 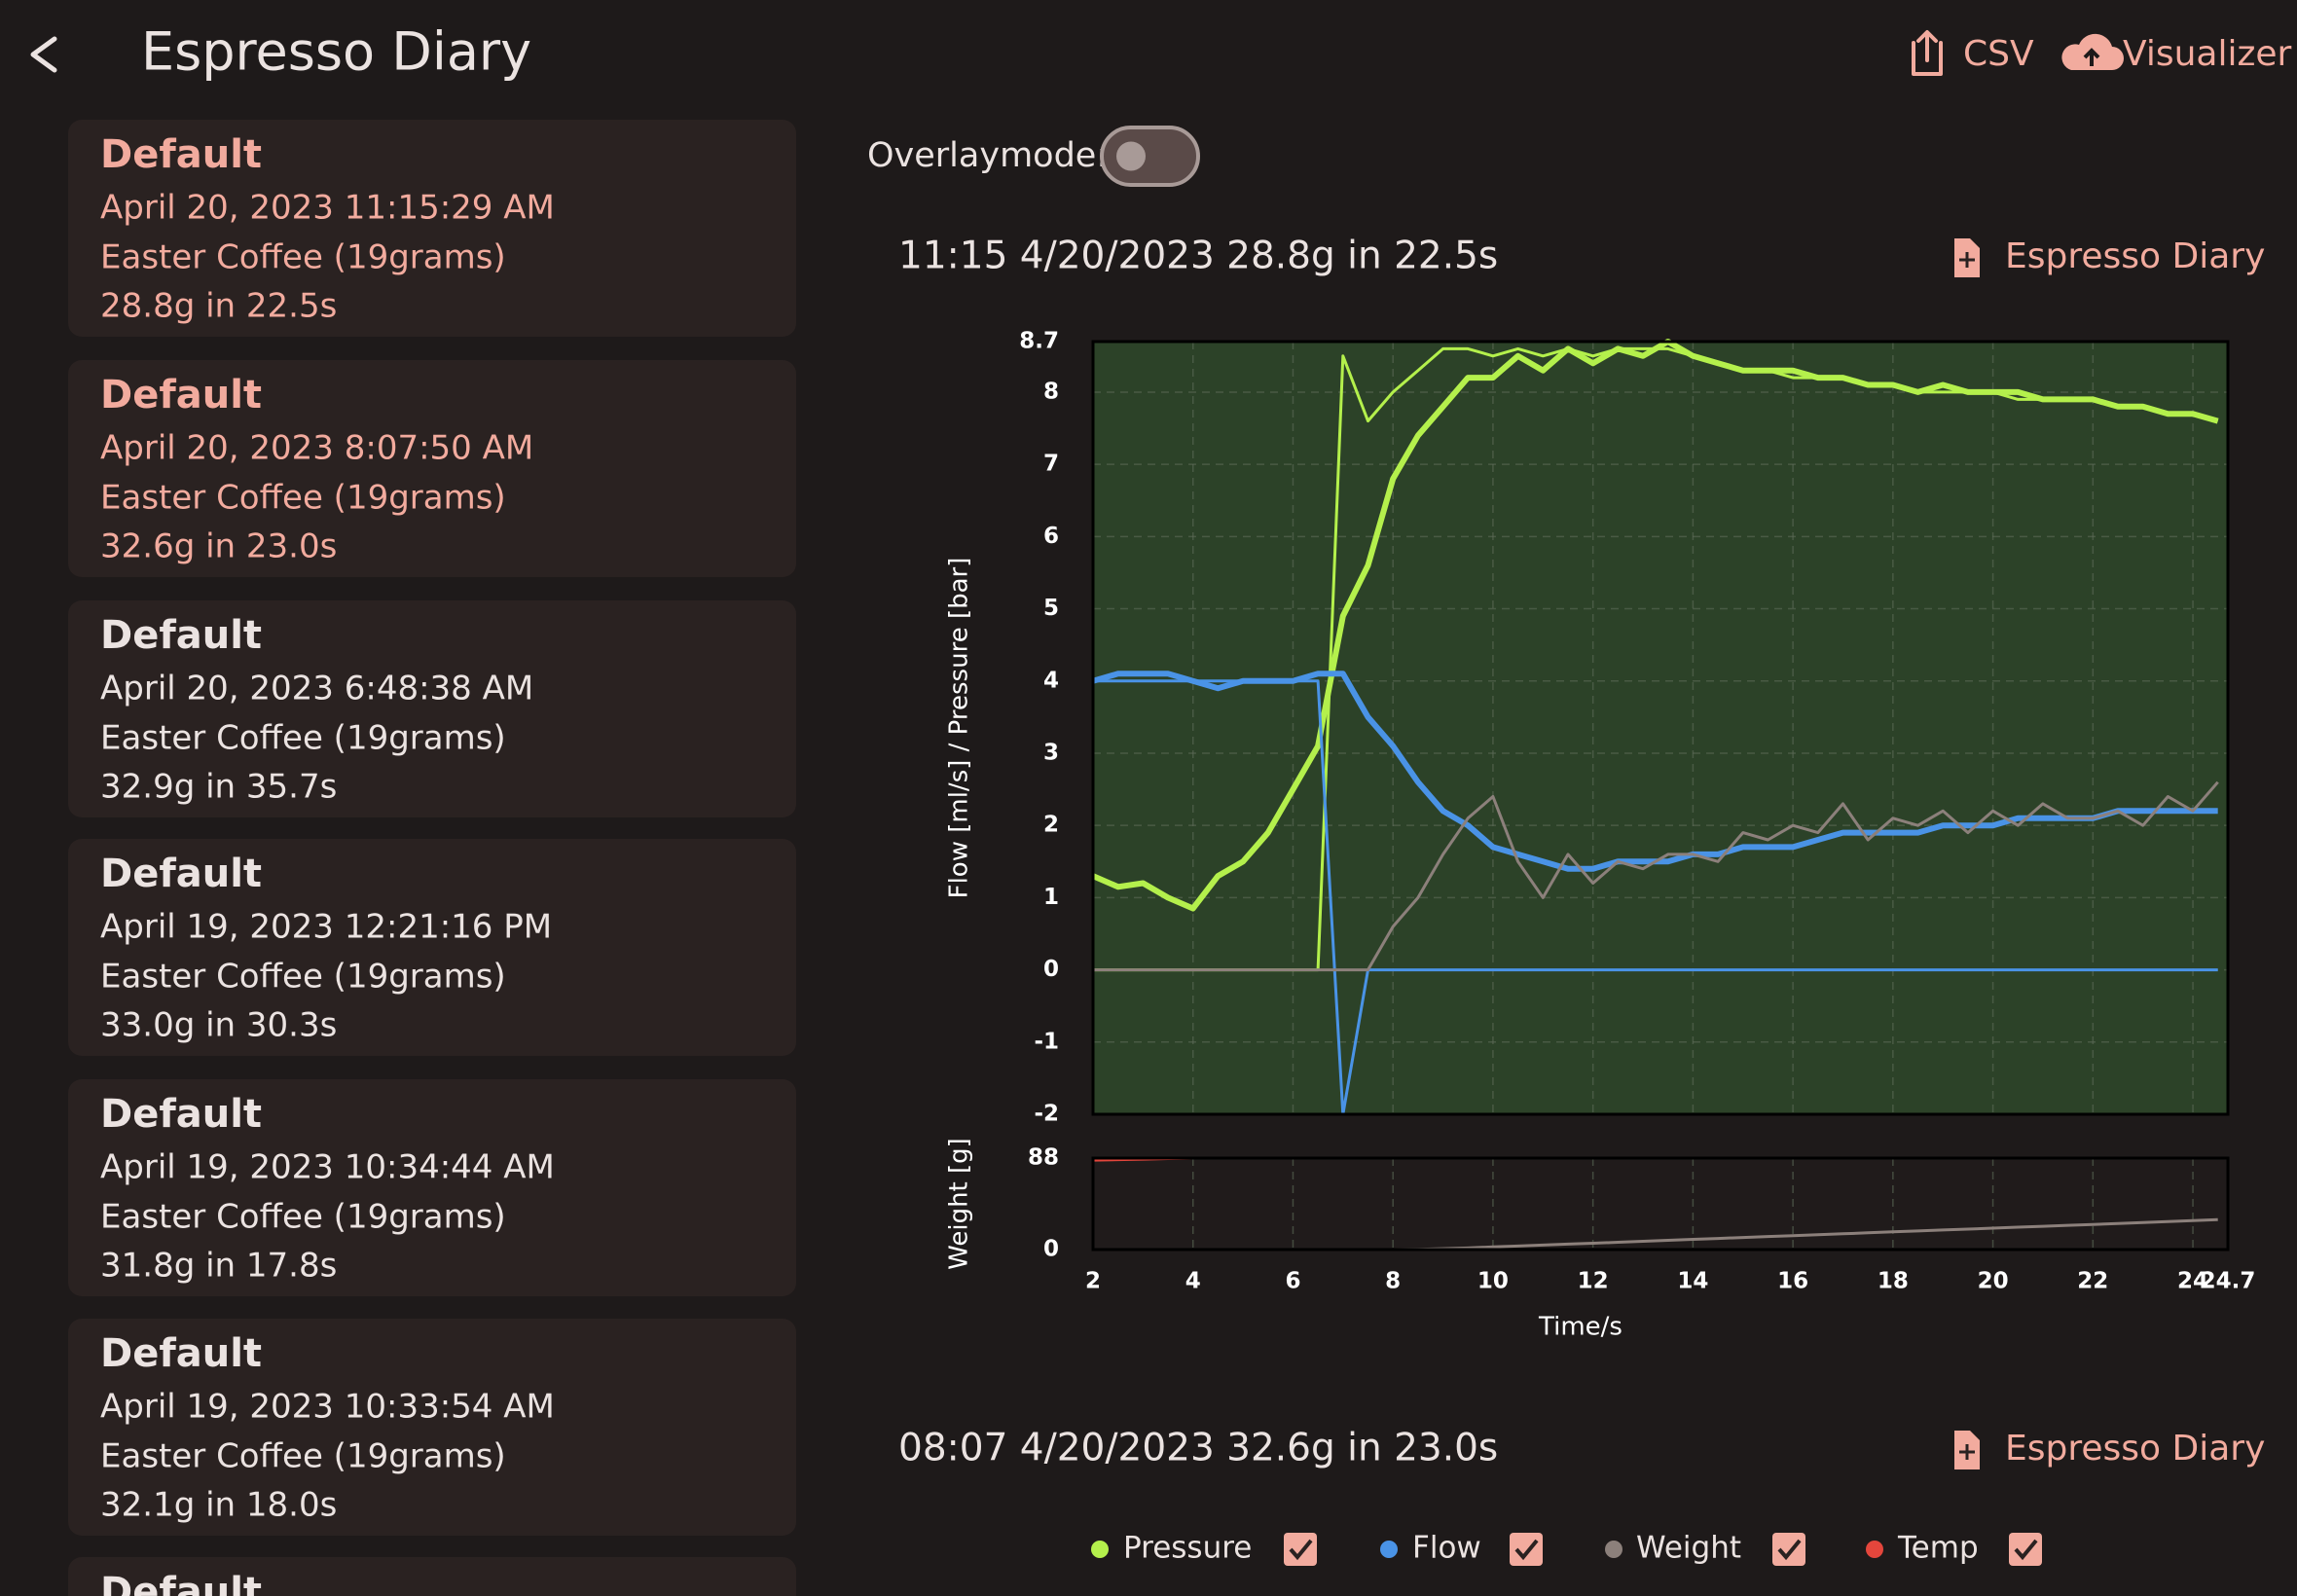 I want to click on y-tick-label: 8, so click(x=1051, y=391).